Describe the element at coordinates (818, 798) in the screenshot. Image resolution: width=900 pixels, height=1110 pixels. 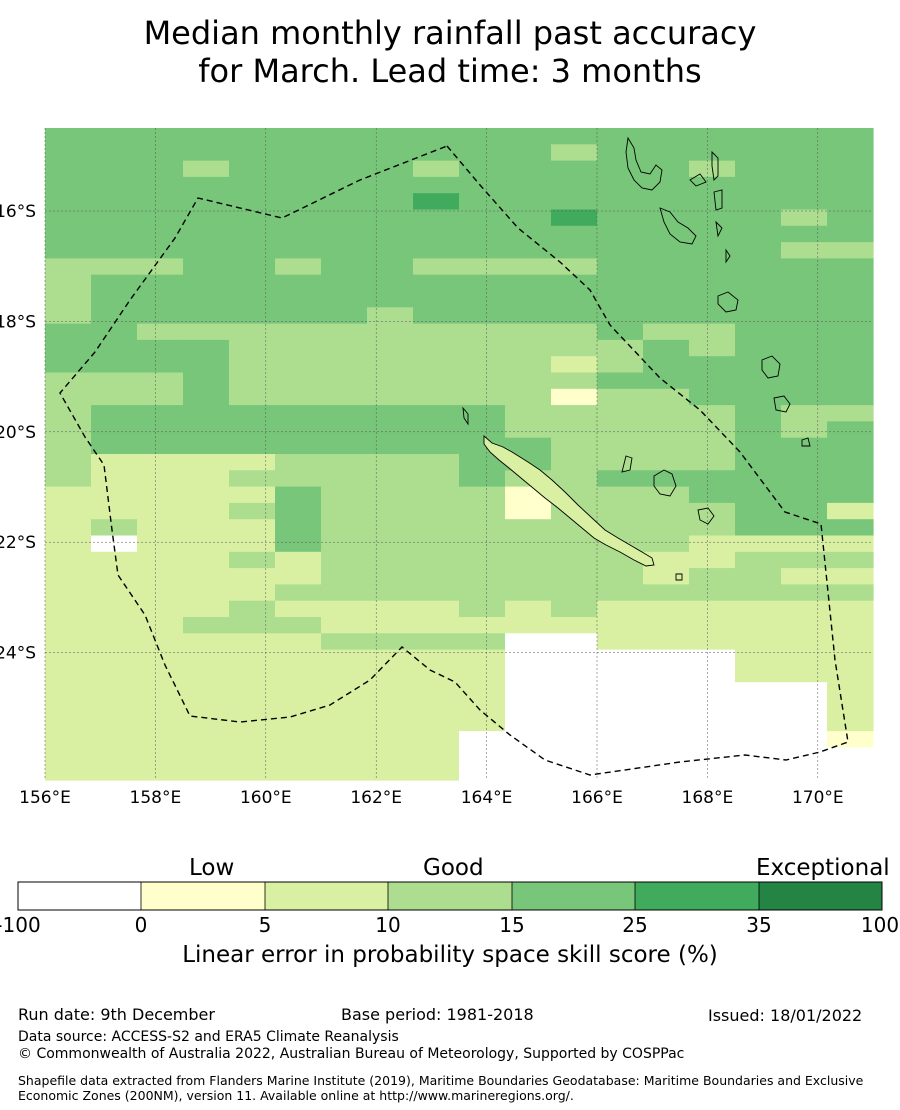
I see `longitude-label: 170°E` at that location.